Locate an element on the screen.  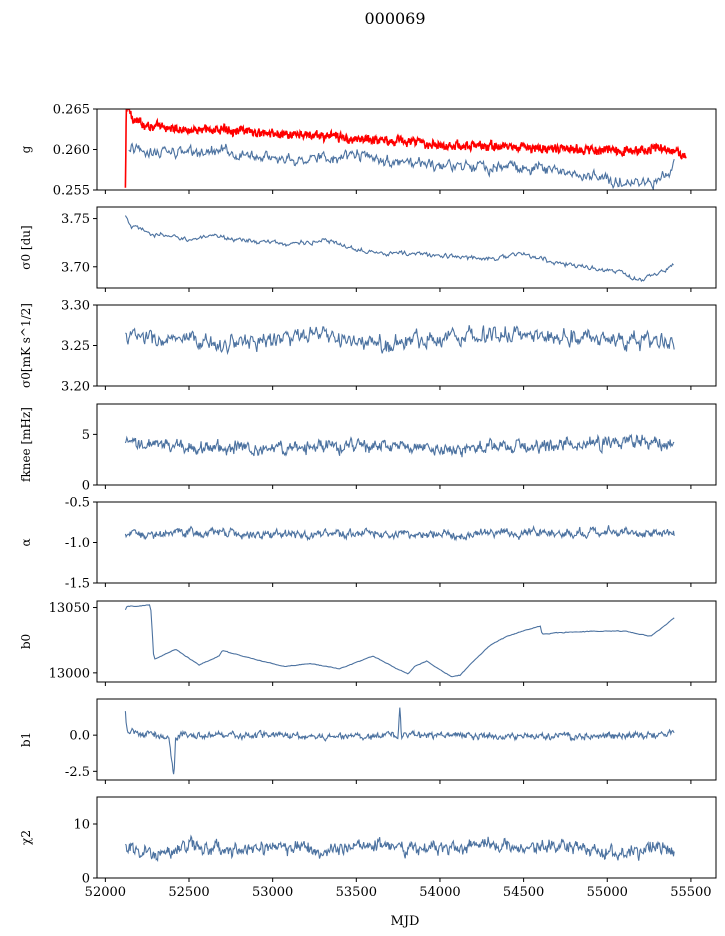
y-tick-label: 10 is located at coordinates (81, 825).